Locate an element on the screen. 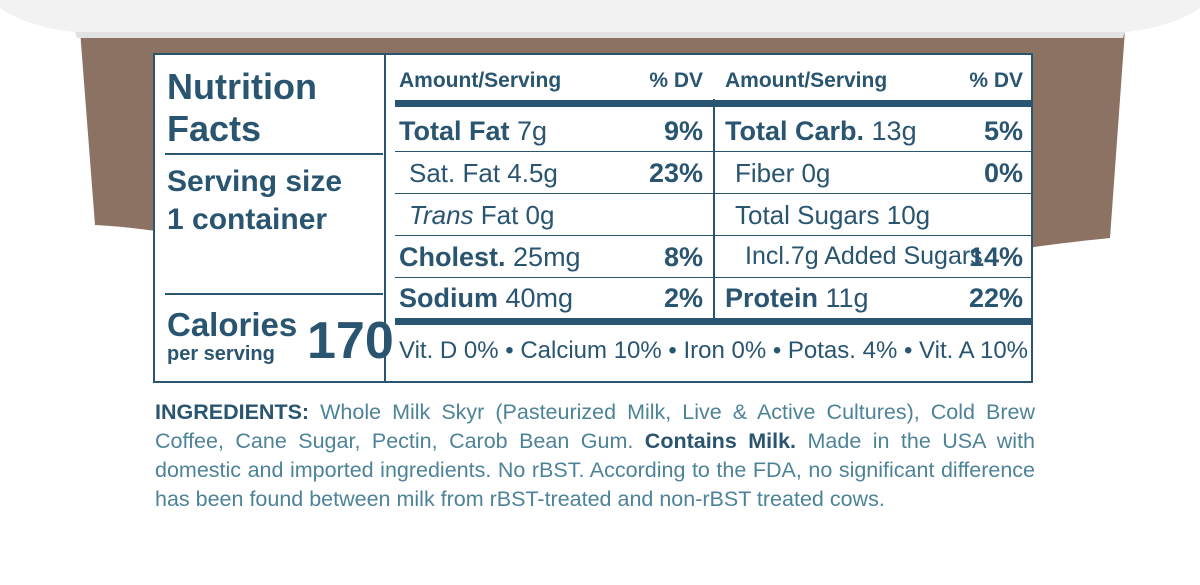 Image resolution: width=1200 pixels, height=585 pixels. allergen-statement: Contains Milk. is located at coordinates (720, 441).